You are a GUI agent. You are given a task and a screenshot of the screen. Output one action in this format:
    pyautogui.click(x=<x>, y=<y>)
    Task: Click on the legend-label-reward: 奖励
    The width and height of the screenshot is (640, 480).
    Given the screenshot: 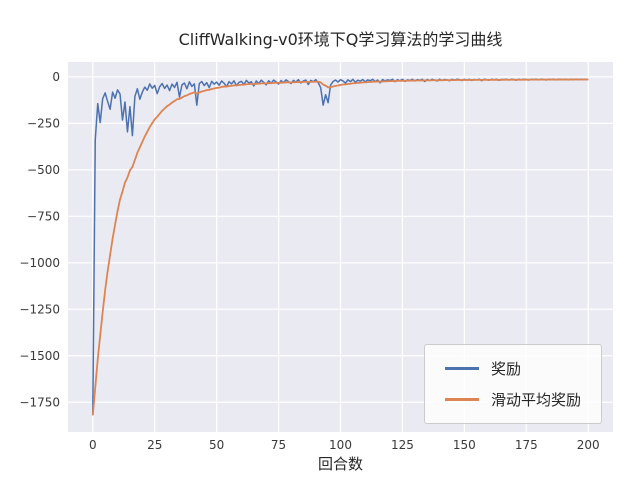 What is the action you would take?
    pyautogui.click(x=505, y=369)
    